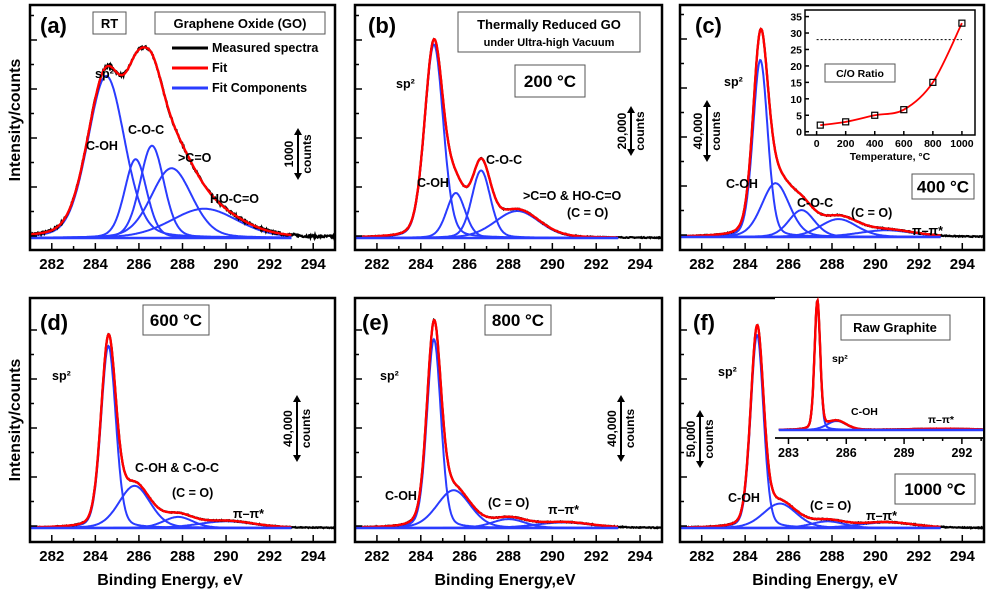  What do you see at coordinates (708, 25) in the screenshot?
I see `panel-letter: (c)` at bounding box center [708, 25].